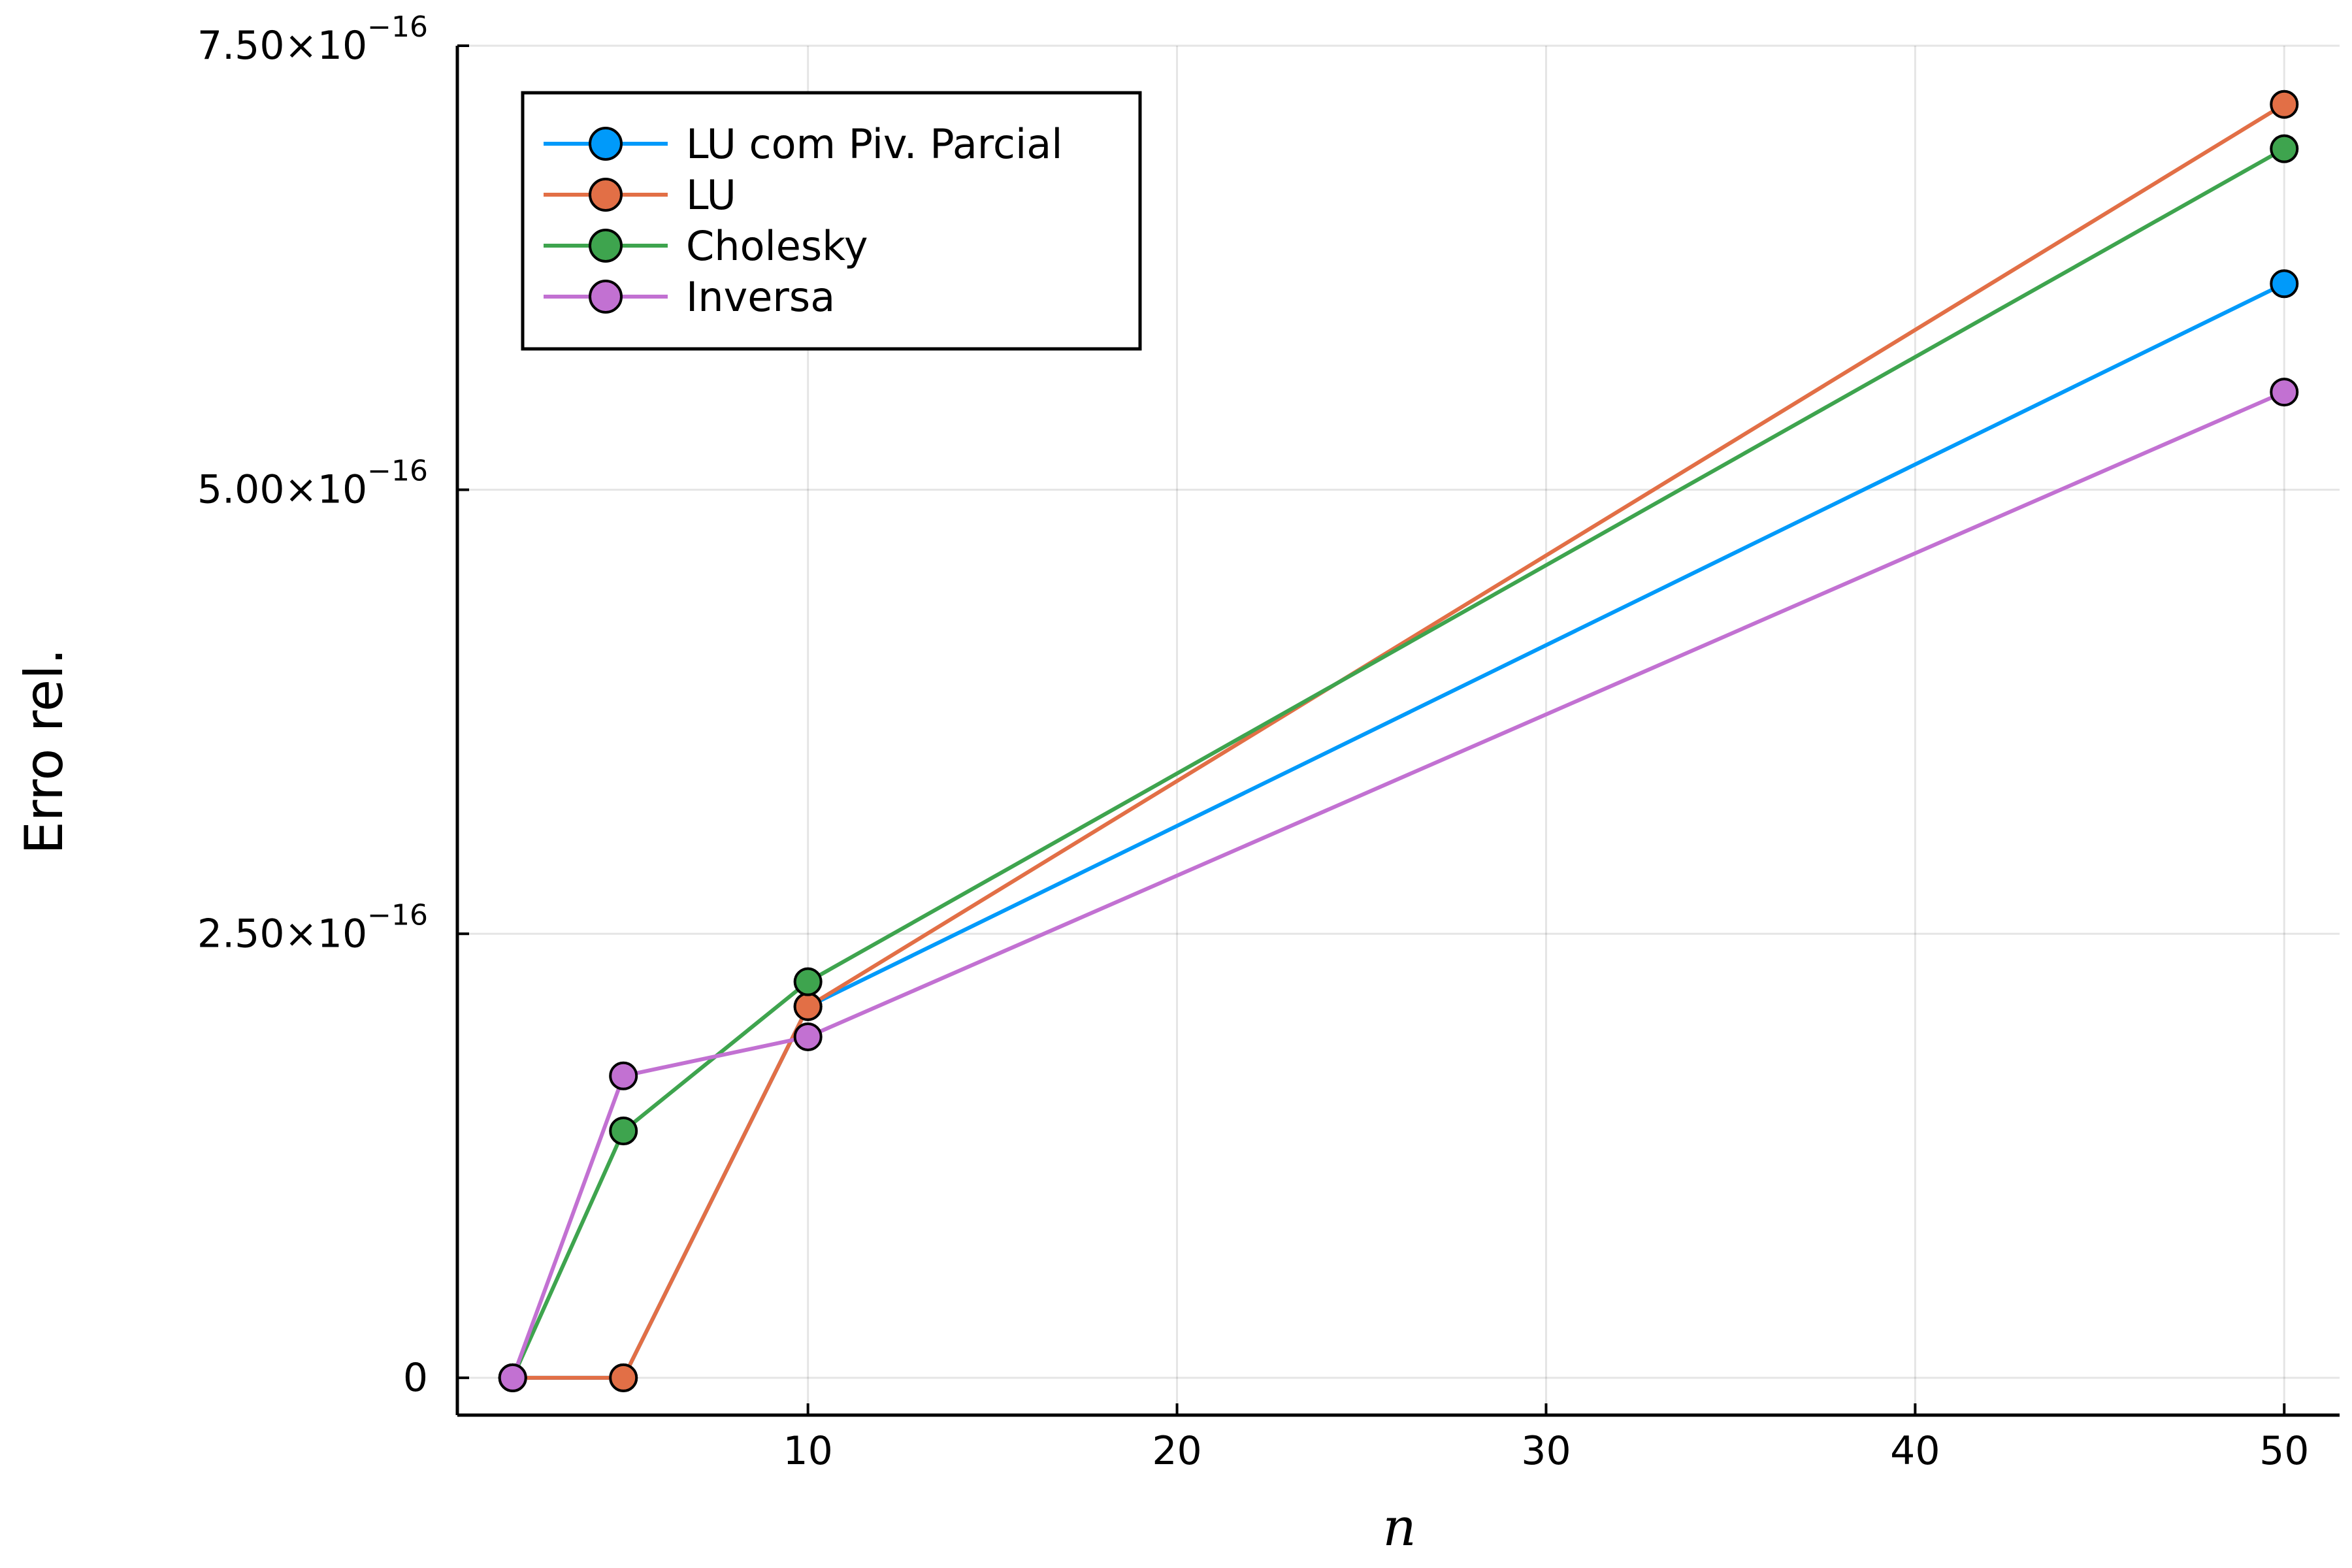 The width and height of the screenshot is (2352, 1568). What do you see at coordinates (1176, 1451) in the screenshot?
I see `x-tick-label: 20` at bounding box center [1176, 1451].